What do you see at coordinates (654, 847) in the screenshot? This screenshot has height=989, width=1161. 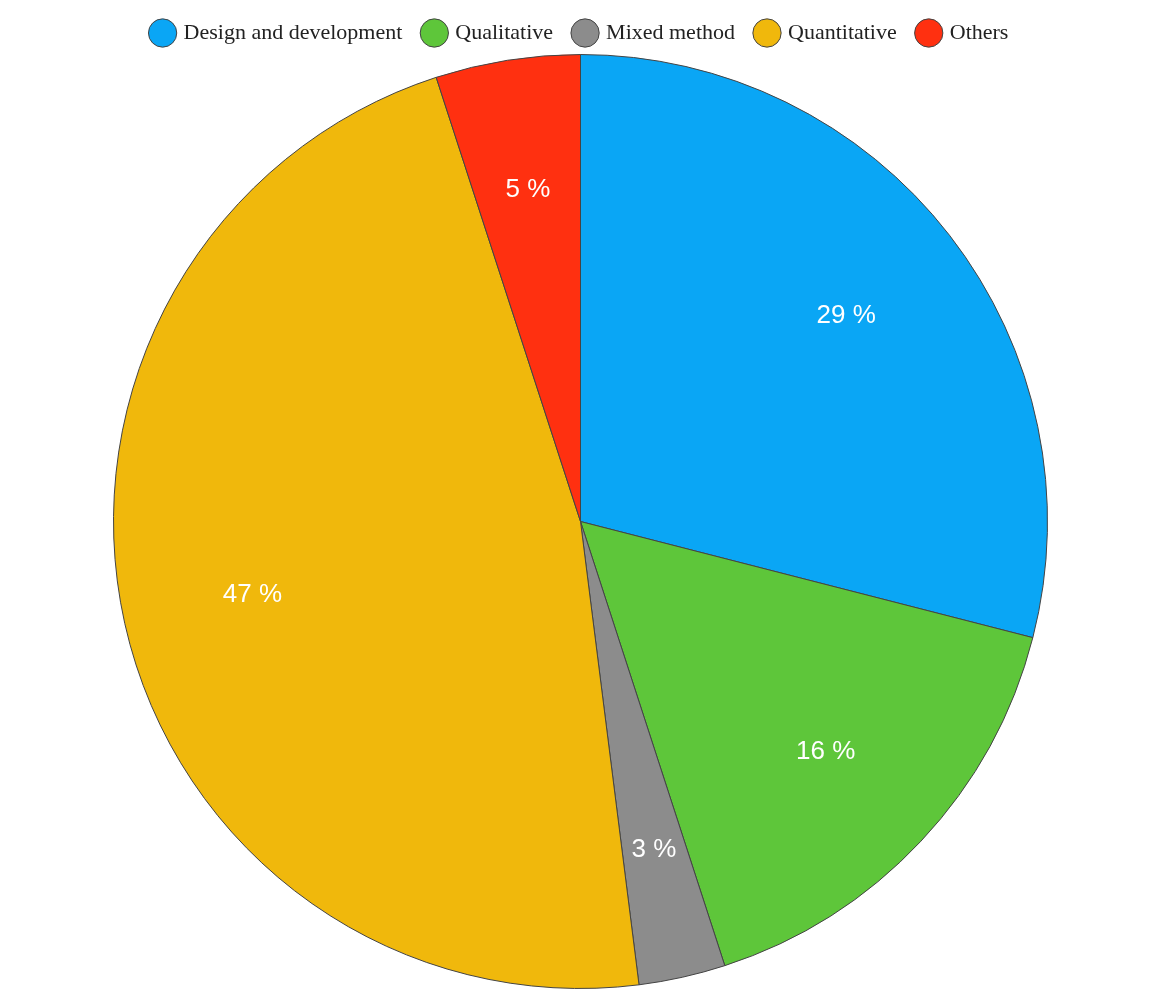 I see `data-label: 3 %` at bounding box center [654, 847].